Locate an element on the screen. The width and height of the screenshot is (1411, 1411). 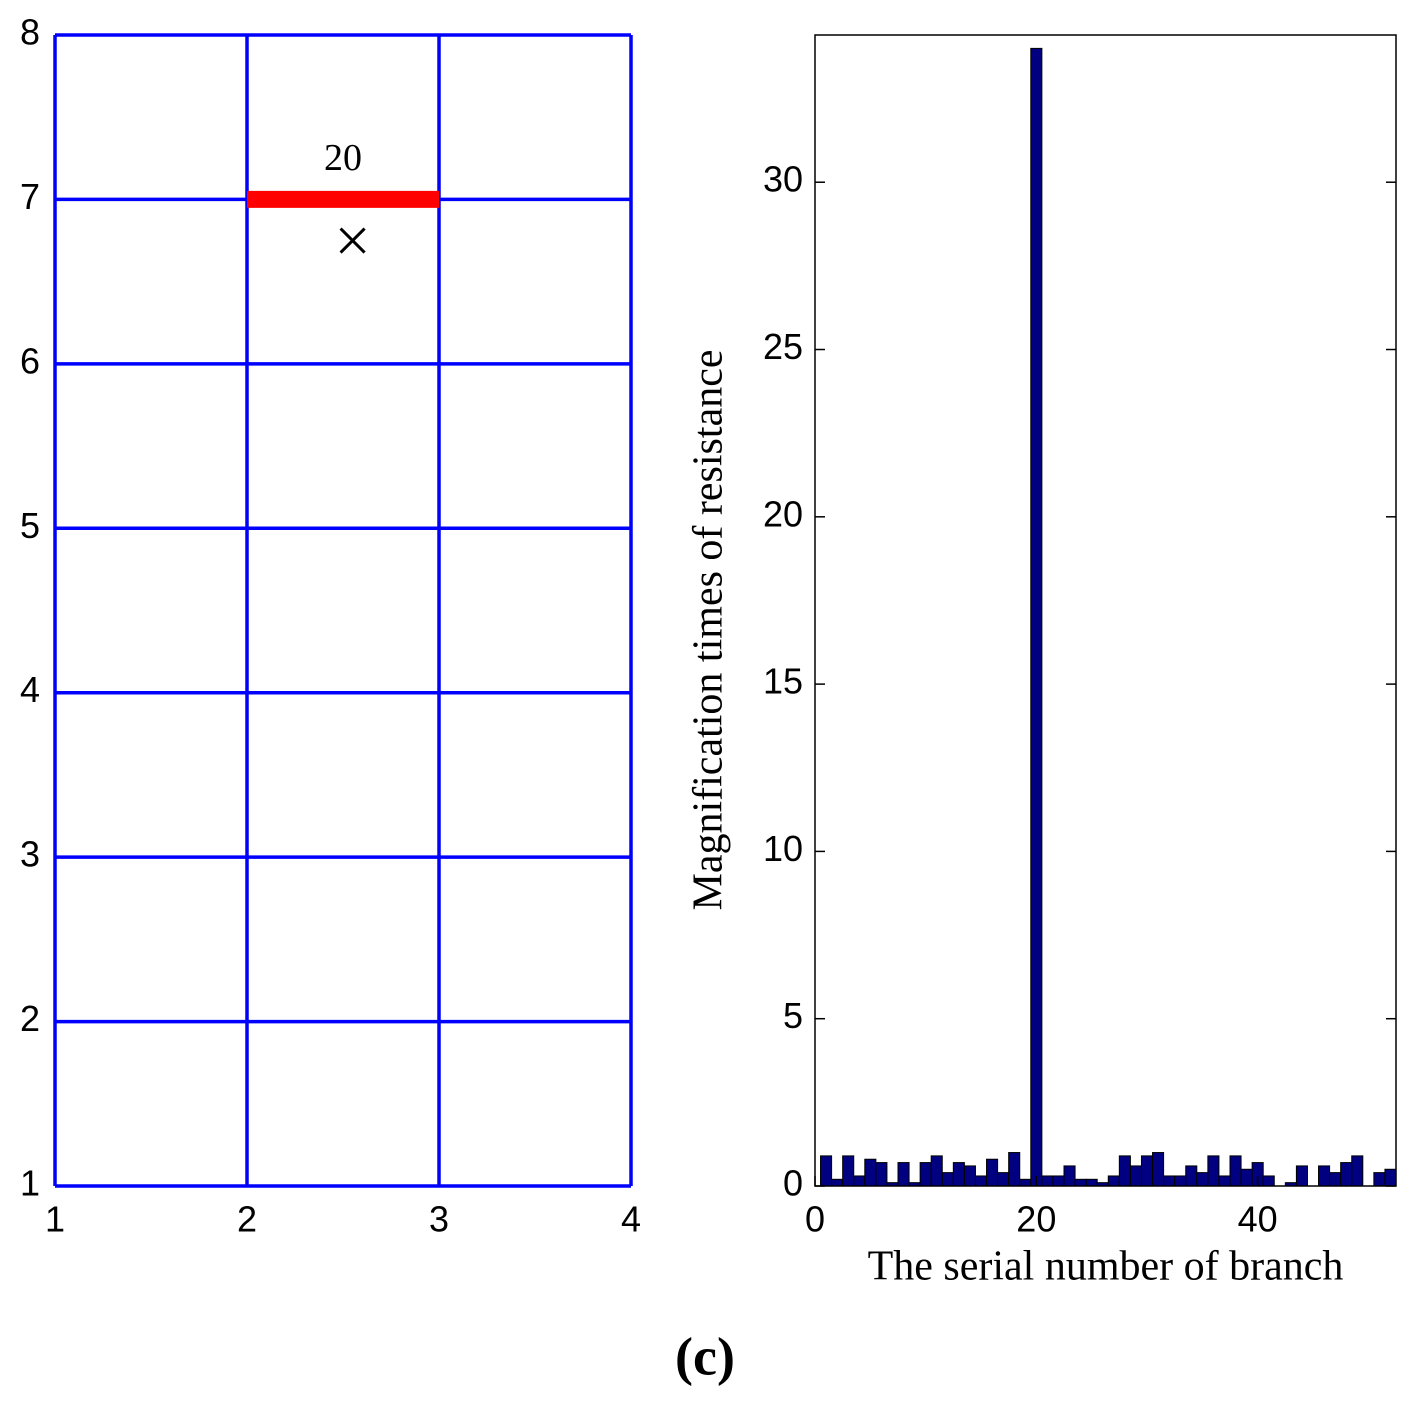
y-tick-label: 30 is located at coordinates (783, 179).